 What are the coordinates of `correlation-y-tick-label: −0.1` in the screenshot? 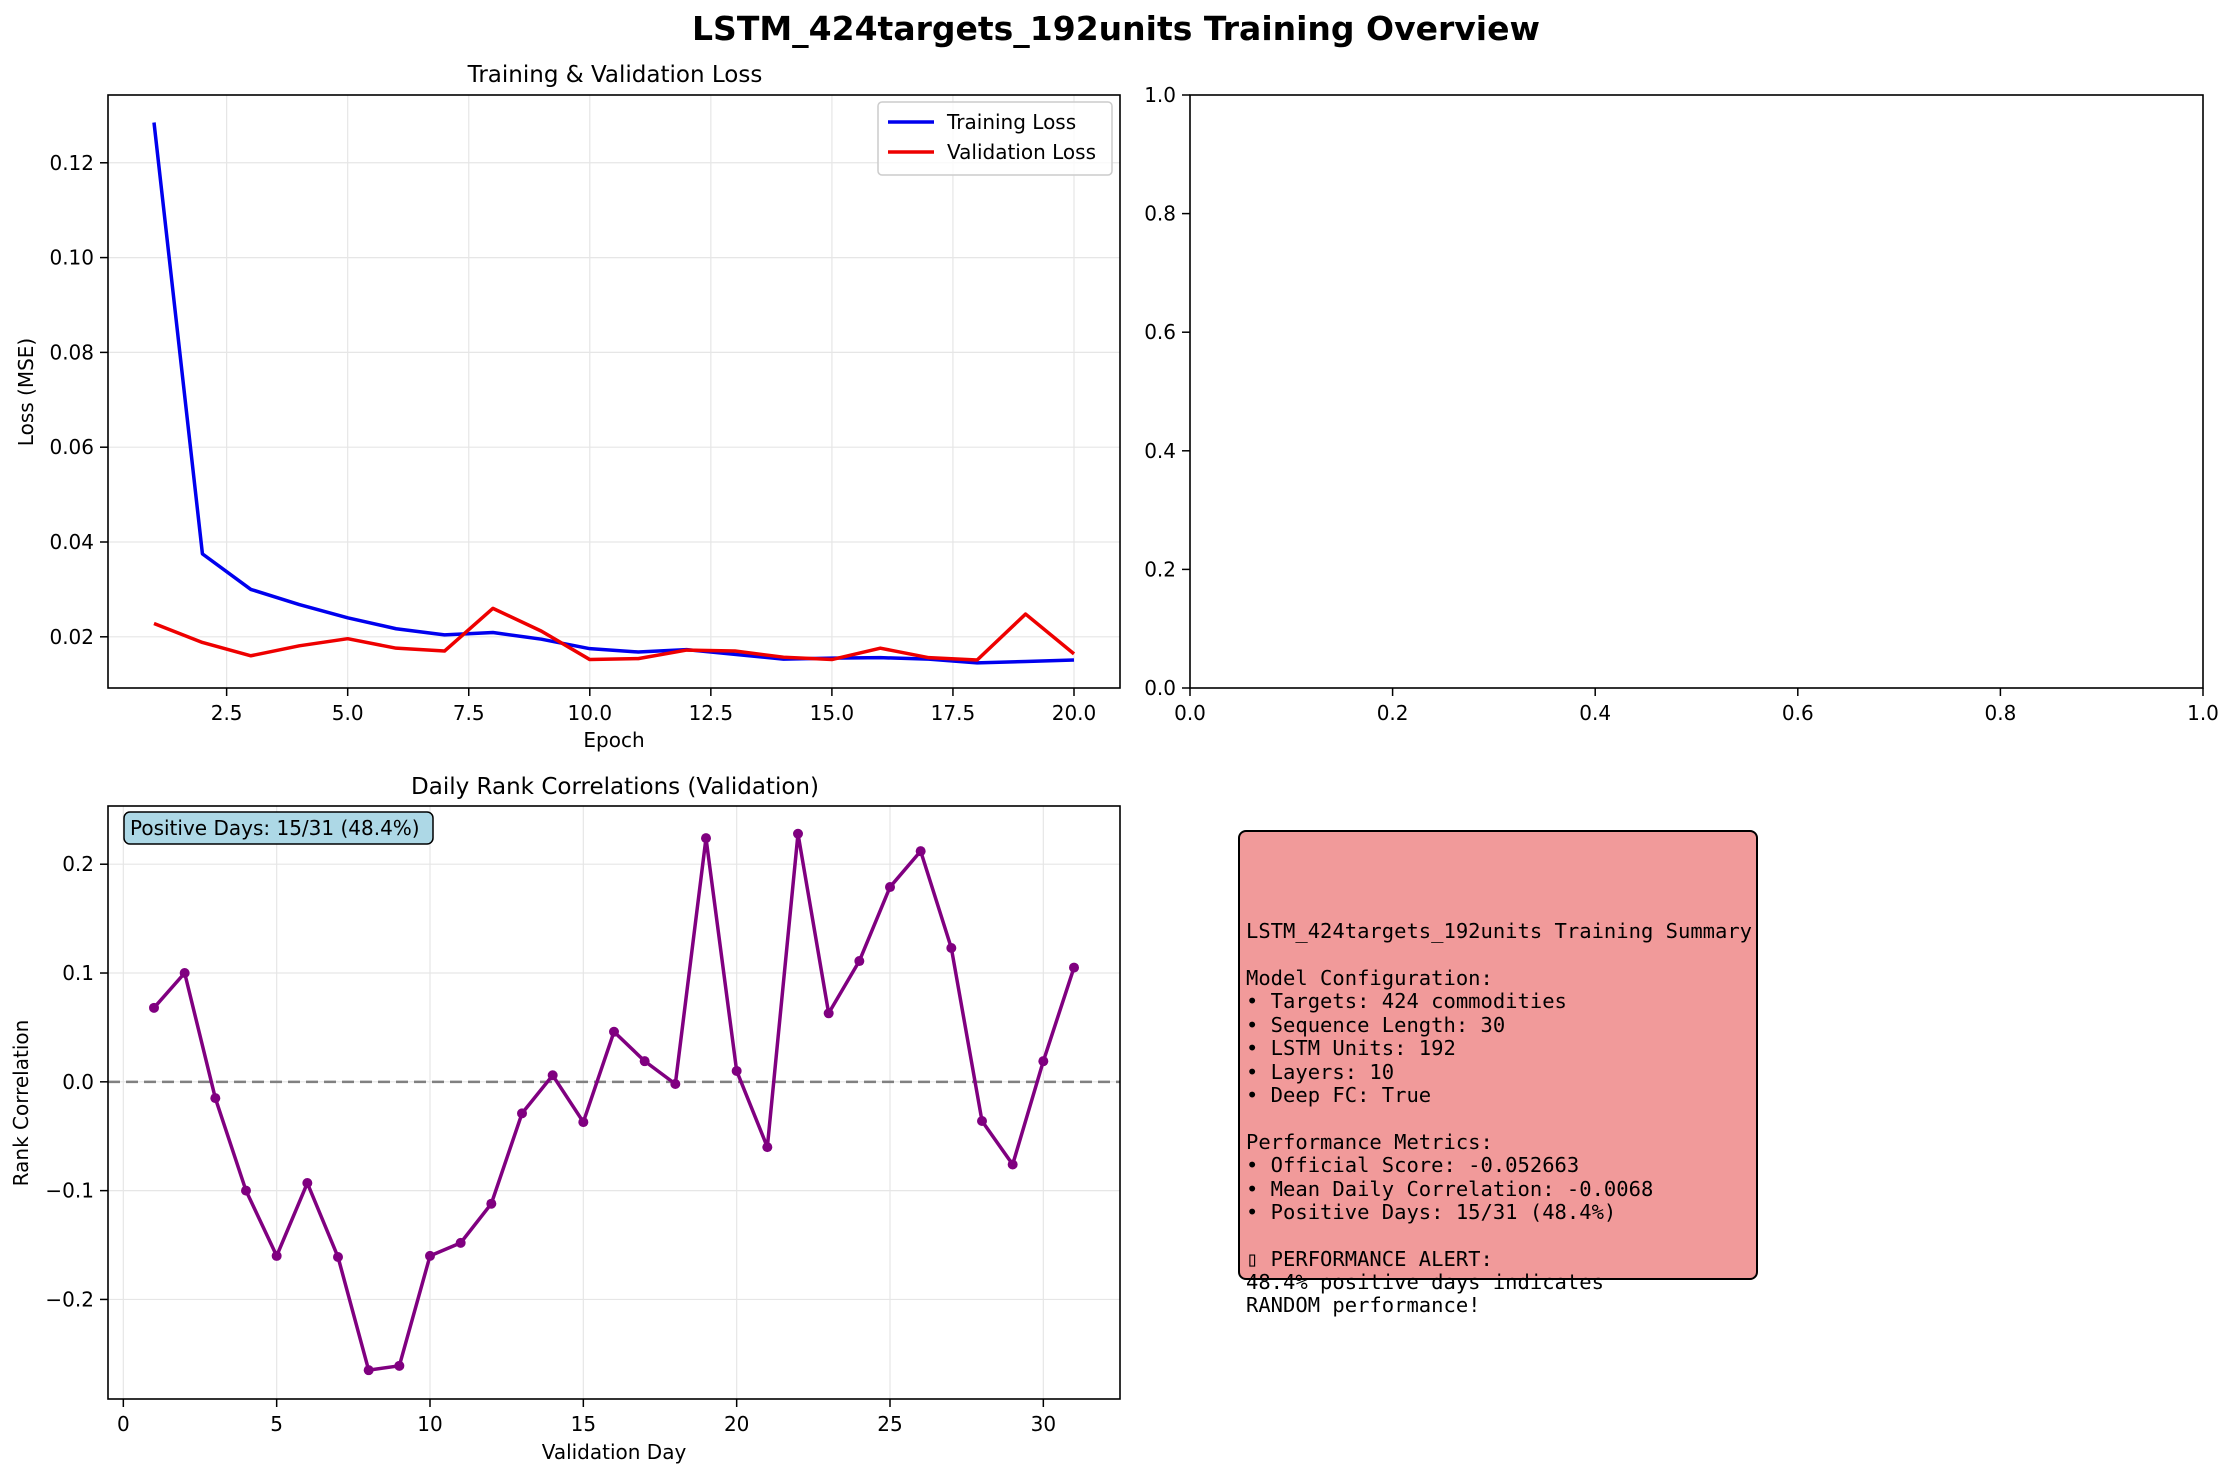 It's located at (69, 1191).